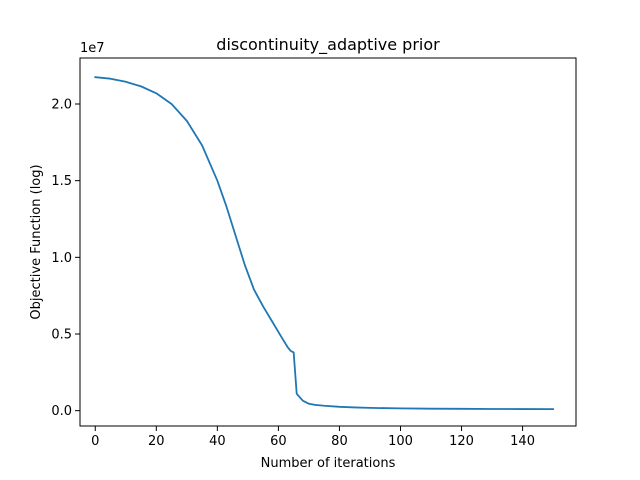 The height and width of the screenshot is (480, 640). What do you see at coordinates (156, 441) in the screenshot?
I see `x-tick-label: 20` at bounding box center [156, 441].